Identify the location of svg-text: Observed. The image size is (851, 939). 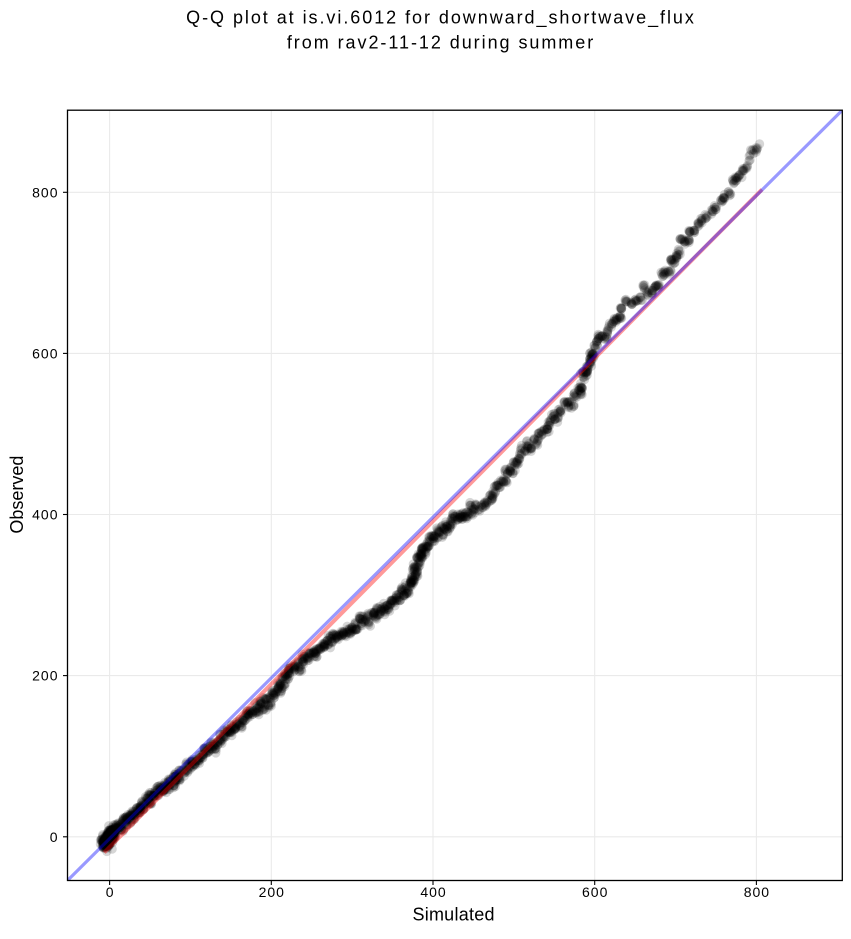
(17, 495).